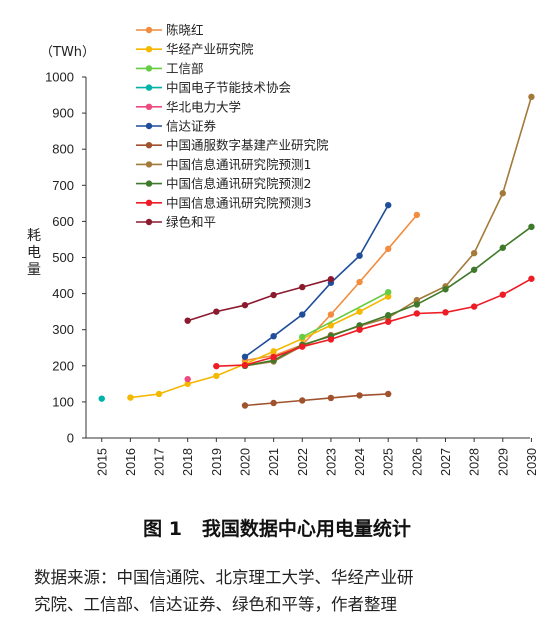 Image resolution: width=554 pixels, height=634 pixels. I want to click on x-tick-label: 2029, so click(503, 462).